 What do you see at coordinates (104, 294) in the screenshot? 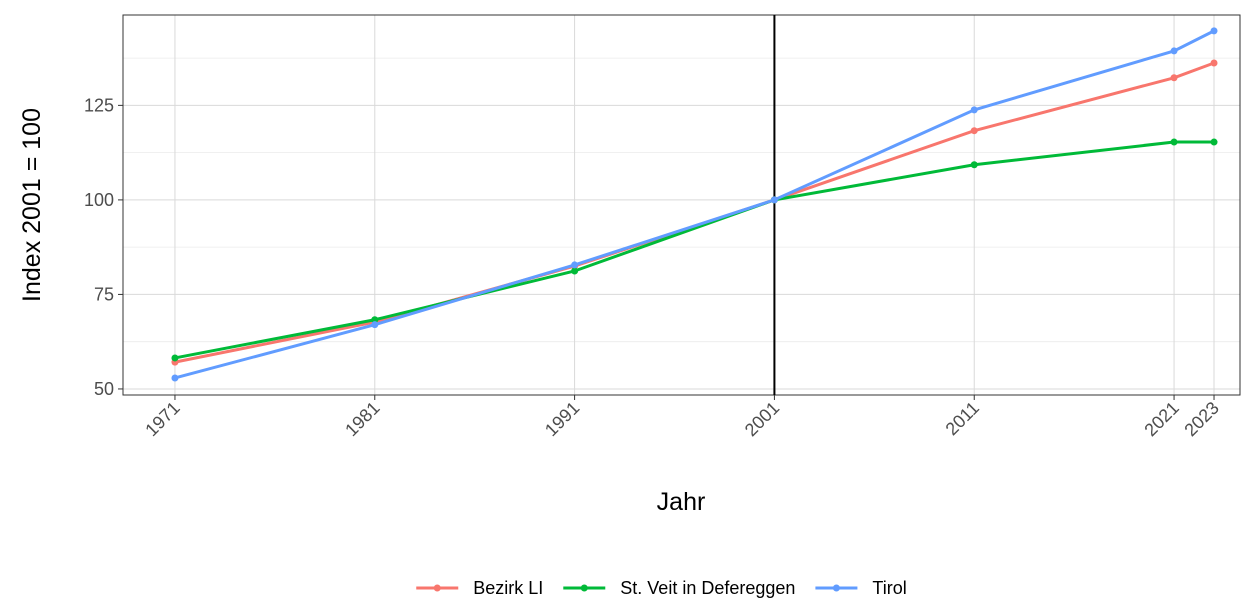
I see `y-tick-label: 75` at bounding box center [104, 294].